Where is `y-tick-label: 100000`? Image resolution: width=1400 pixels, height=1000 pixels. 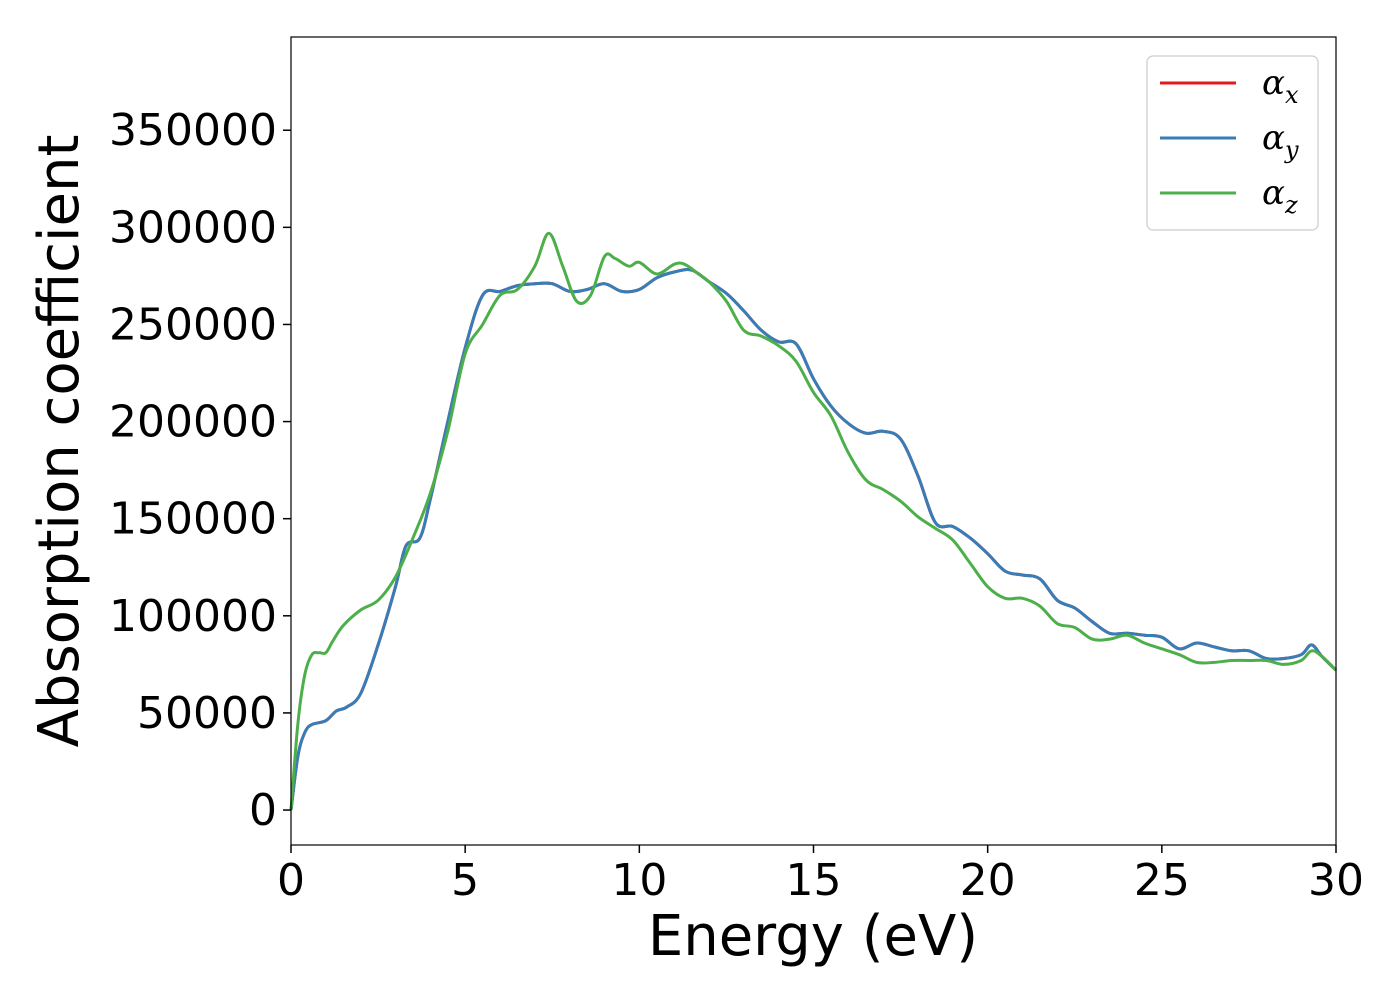 y-tick-label: 100000 is located at coordinates (193, 616).